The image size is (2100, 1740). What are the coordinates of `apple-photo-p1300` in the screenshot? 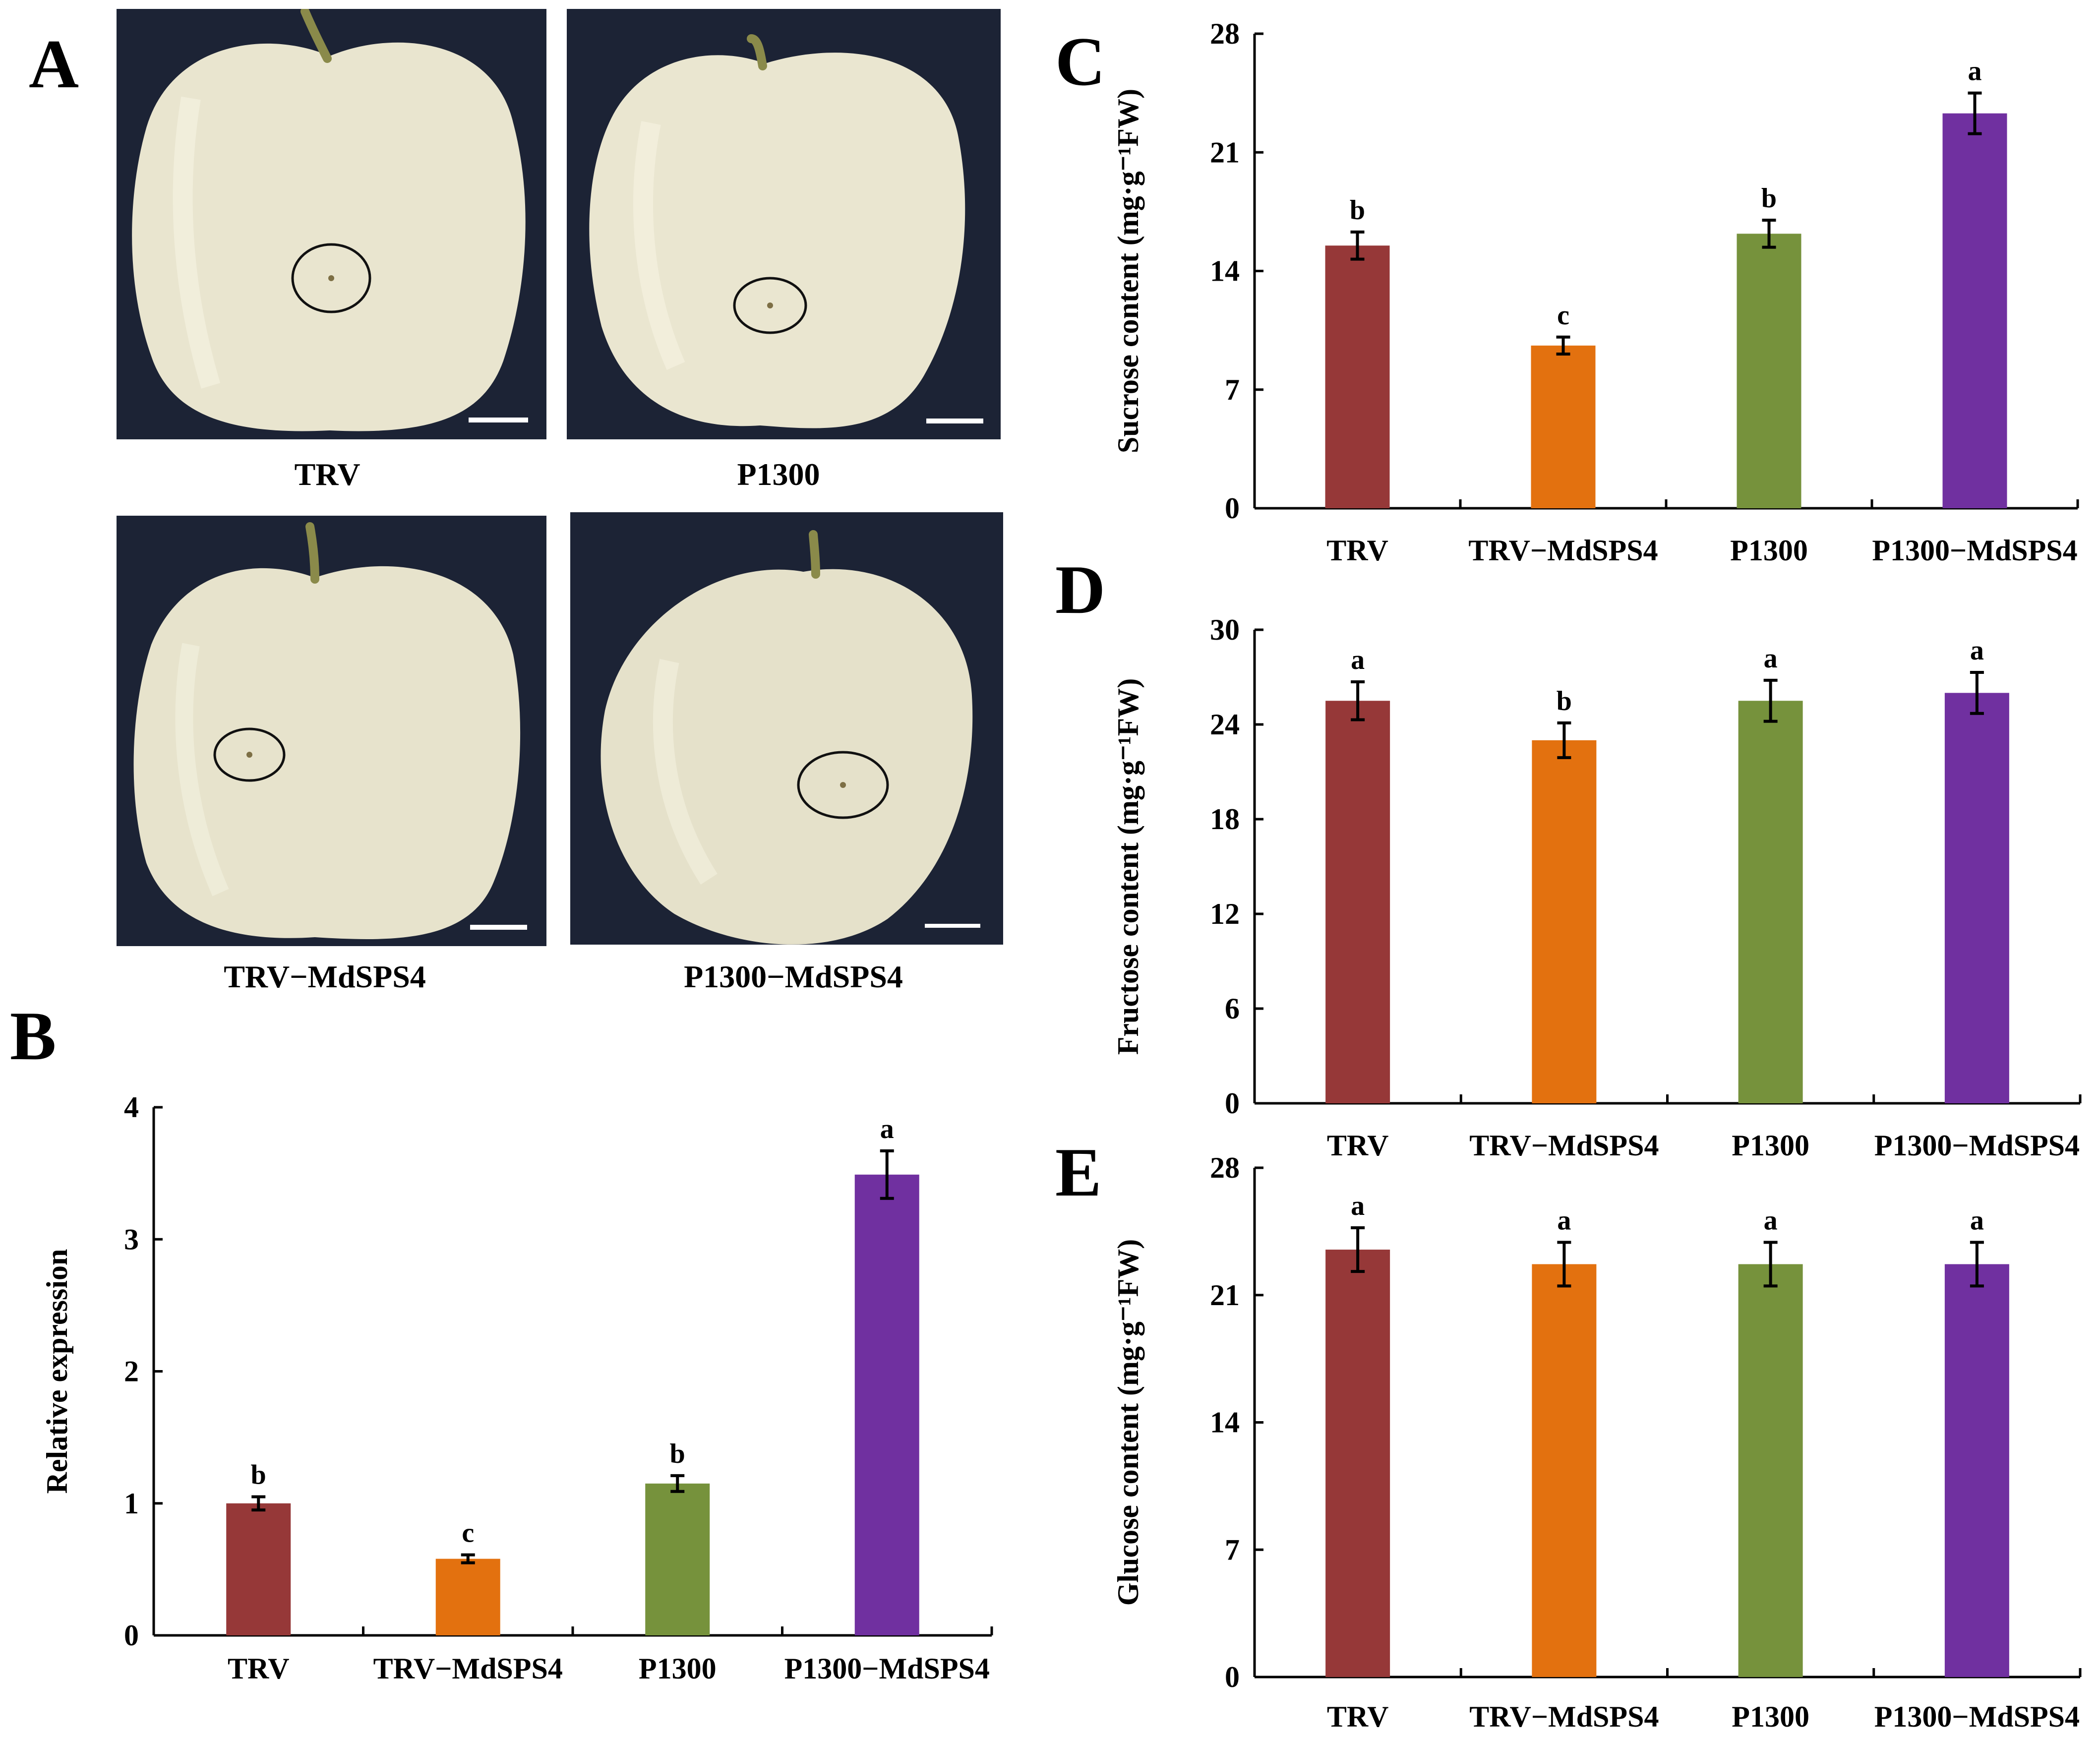 It's located at (784, 224).